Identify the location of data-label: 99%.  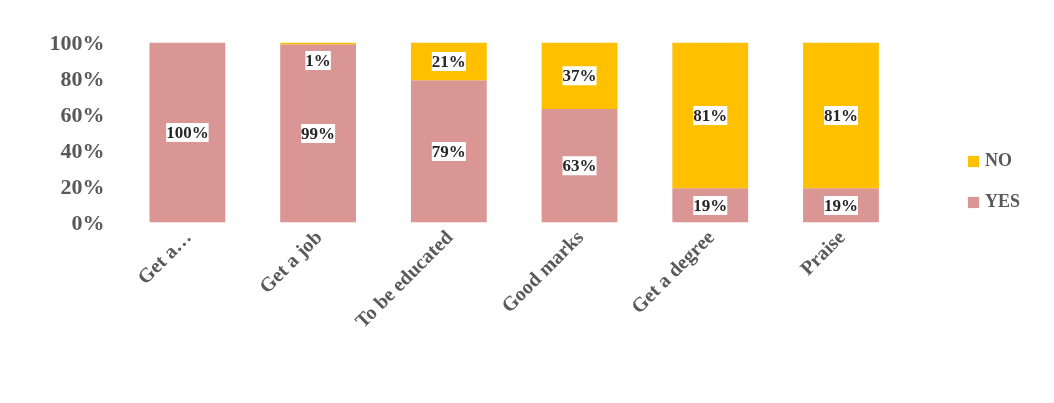
(318, 133).